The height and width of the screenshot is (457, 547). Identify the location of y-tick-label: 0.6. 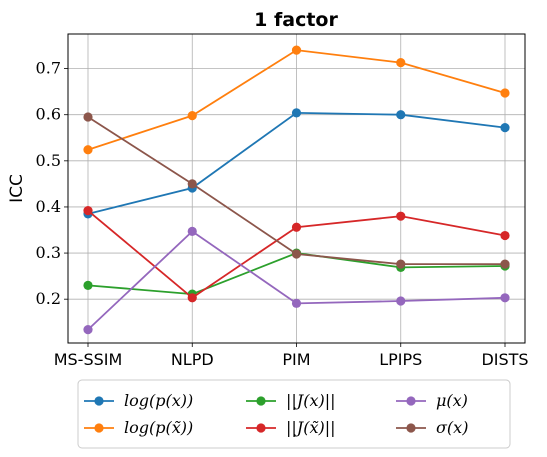
(48, 114).